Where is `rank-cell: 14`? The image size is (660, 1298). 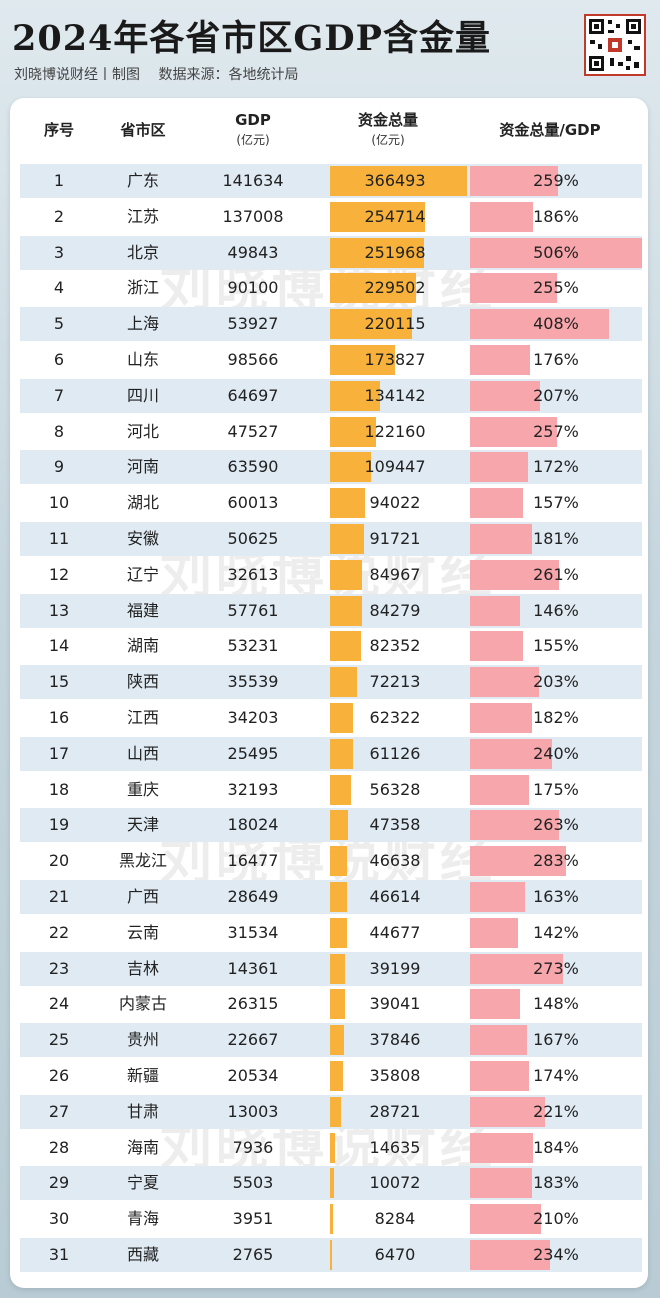 rank-cell: 14 is located at coordinates (59, 646).